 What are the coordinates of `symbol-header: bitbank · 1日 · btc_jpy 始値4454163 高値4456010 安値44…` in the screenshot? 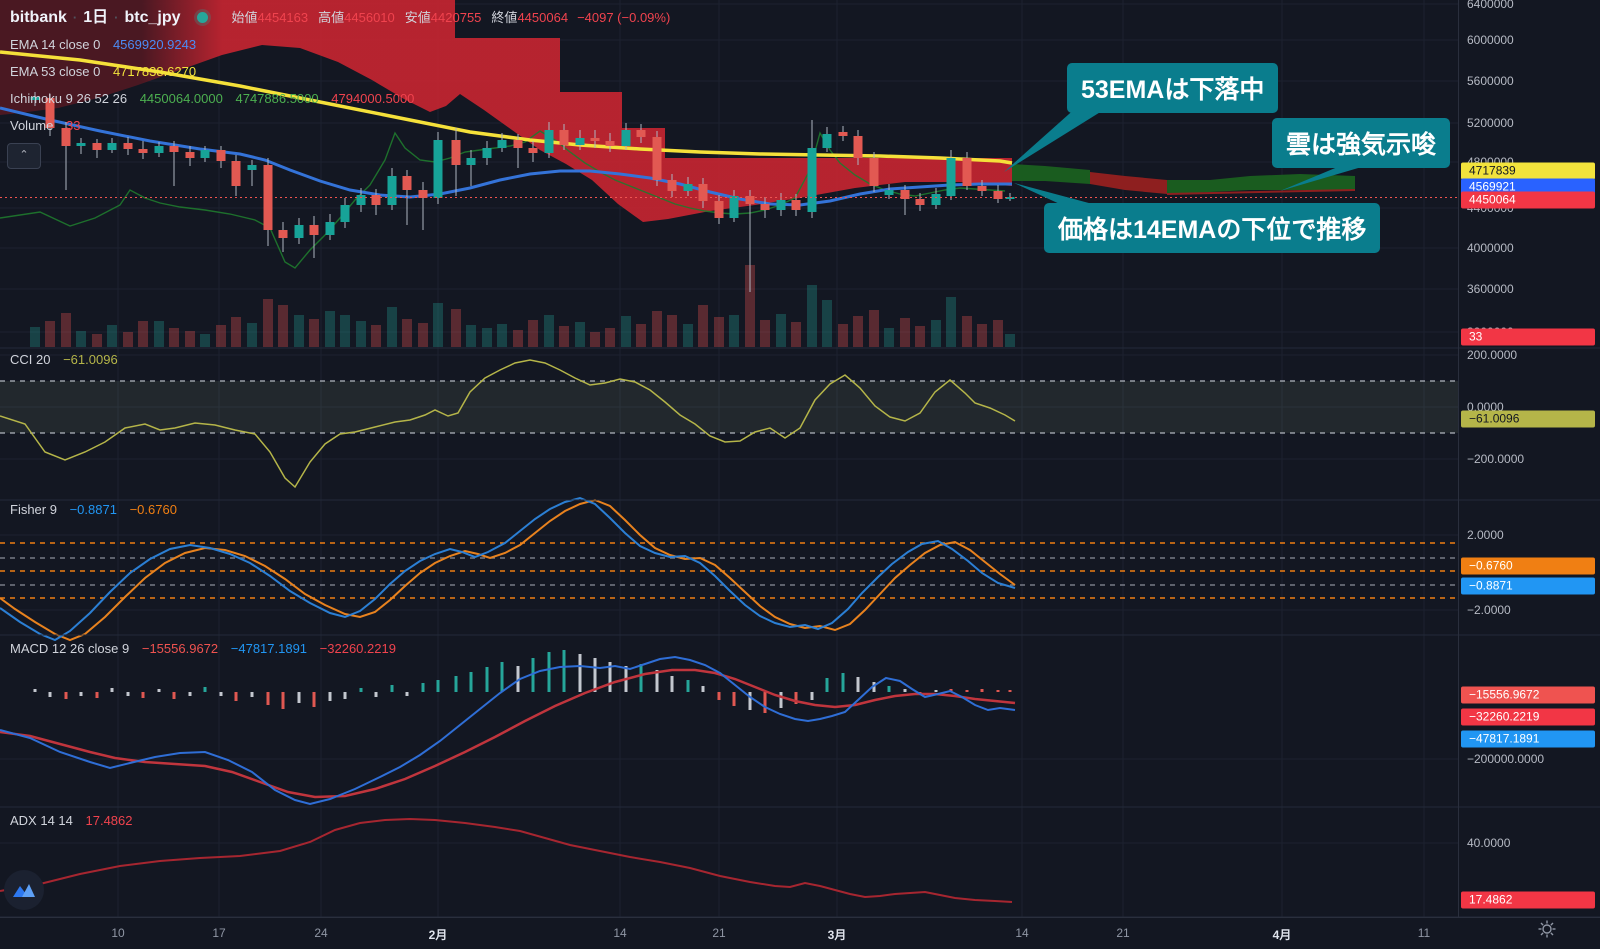 It's located at (340, 17).